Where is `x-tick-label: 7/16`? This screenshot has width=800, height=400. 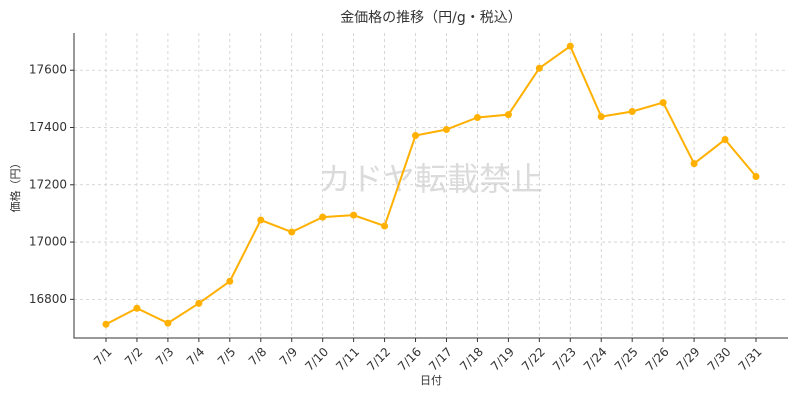 x-tick-label: 7/16 is located at coordinates (409, 359).